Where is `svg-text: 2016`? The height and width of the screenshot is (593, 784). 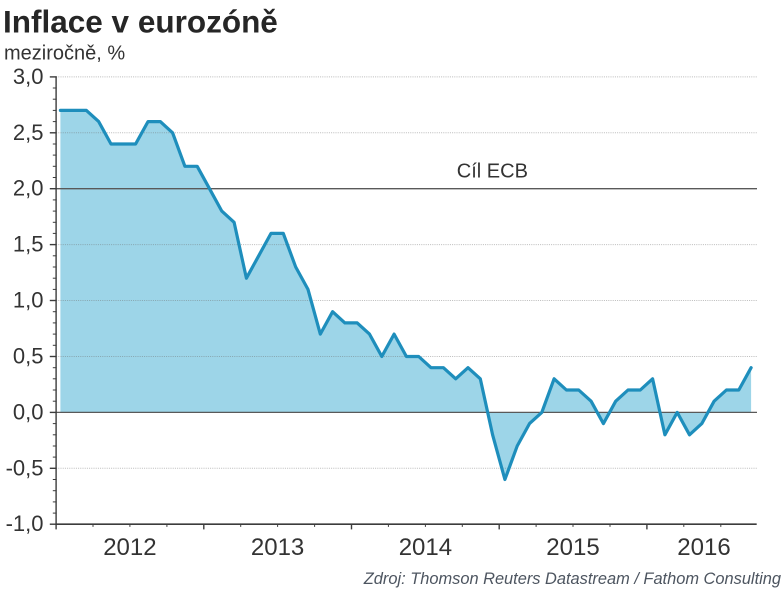
svg-text: 2016 is located at coordinates (703, 547).